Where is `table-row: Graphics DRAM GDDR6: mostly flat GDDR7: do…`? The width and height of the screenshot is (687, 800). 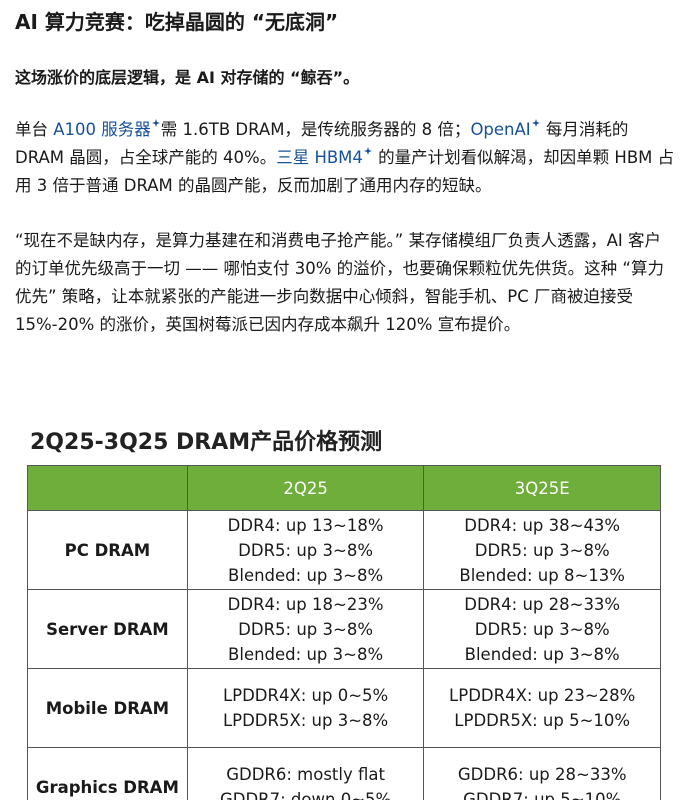
table-row: Graphics DRAM GDDR6: mostly flat GDDR7: do… is located at coordinates (344, 773).